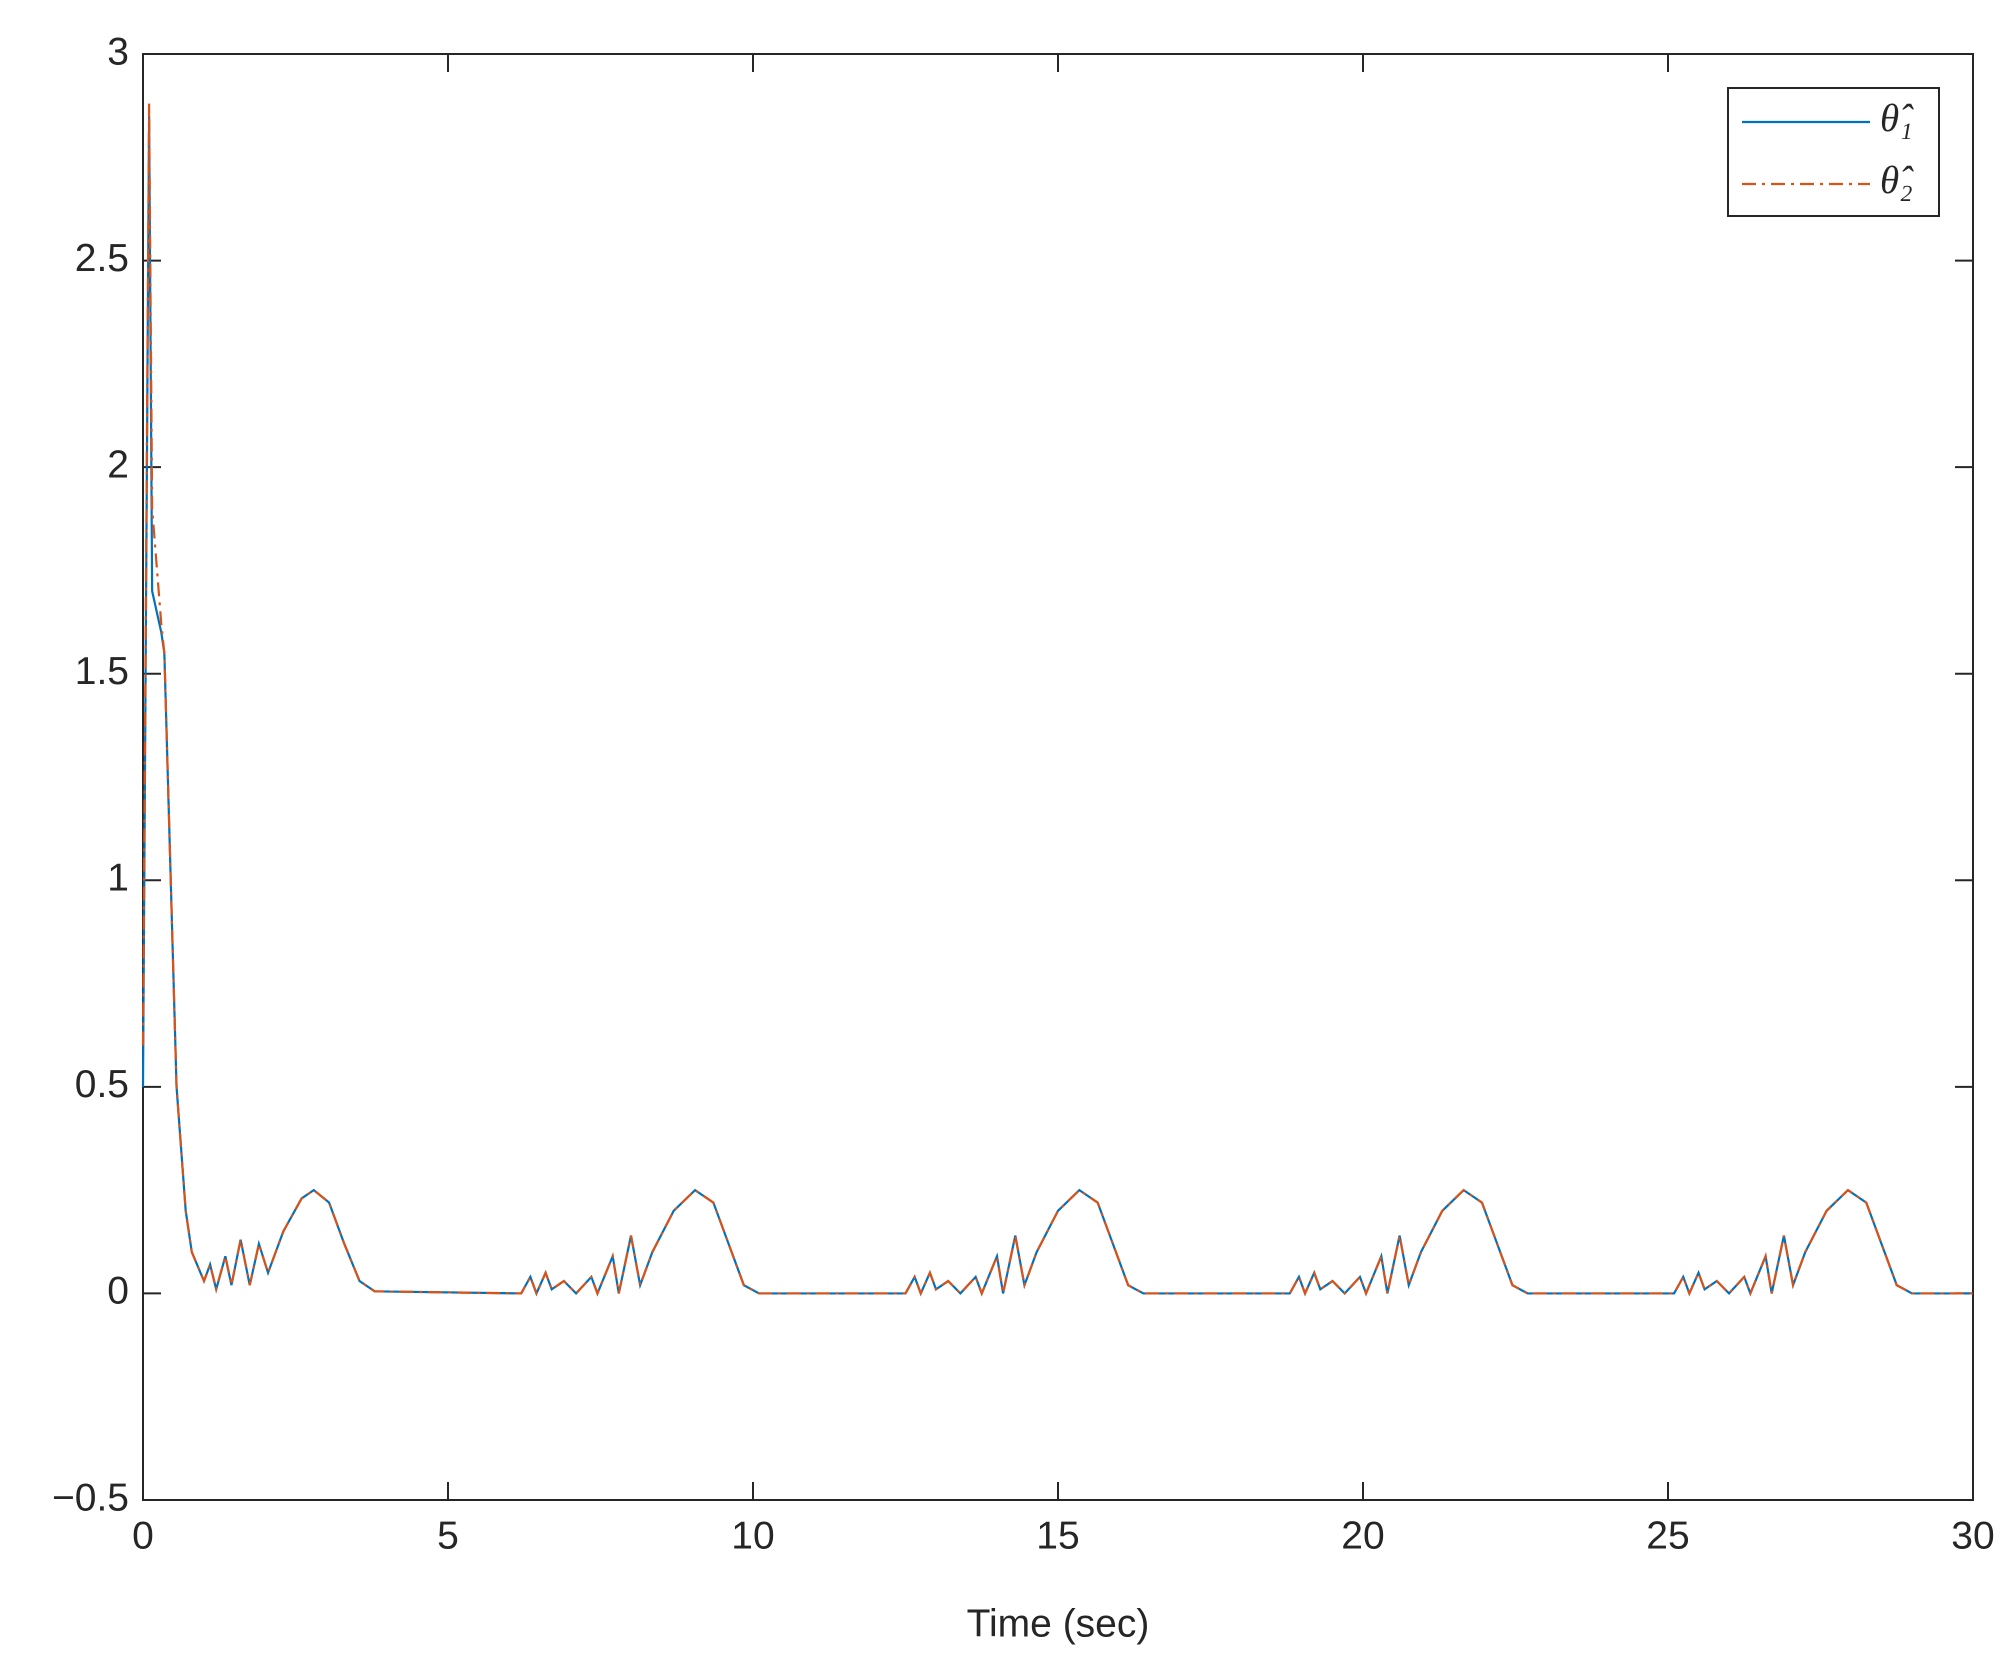 This screenshot has width=2013, height=1671. Describe the element at coordinates (102, 671) in the screenshot. I see `y-tick-label: 1.5` at that location.